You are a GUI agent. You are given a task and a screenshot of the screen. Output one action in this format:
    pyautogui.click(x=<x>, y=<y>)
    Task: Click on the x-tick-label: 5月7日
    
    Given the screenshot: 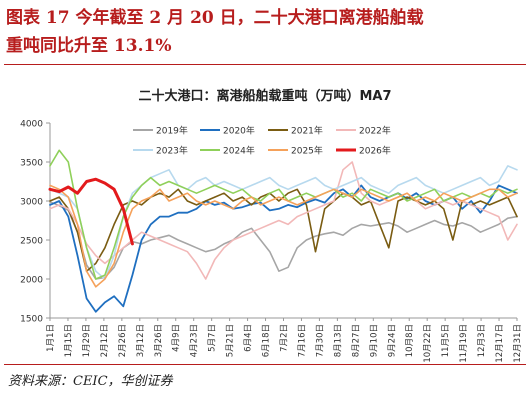 What is the action you would take?
    pyautogui.click(x=213, y=338)
    